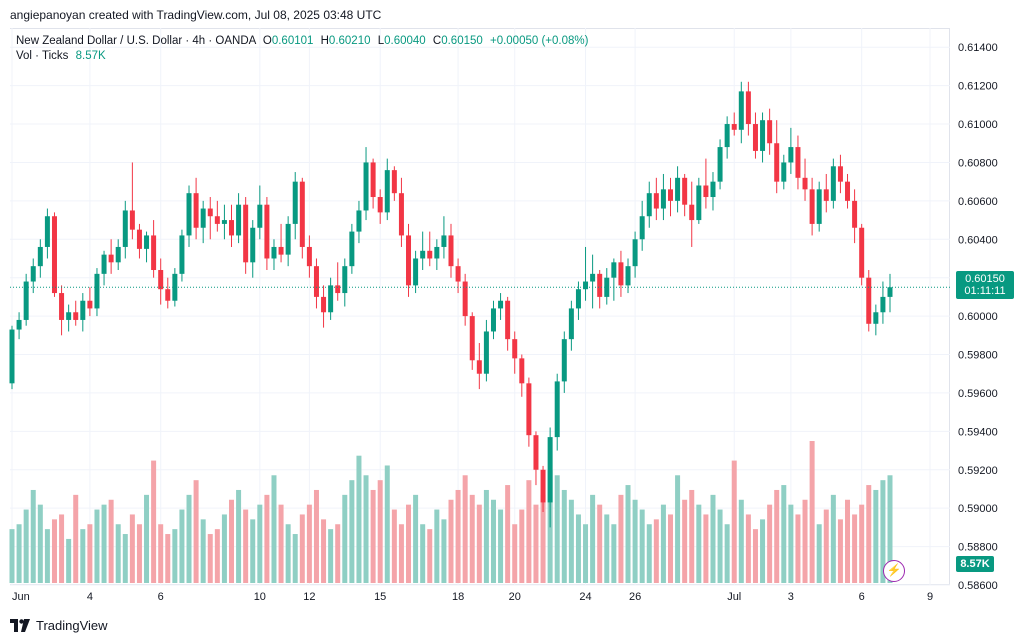 This screenshot has width=1024, height=642. I want to click on lightning-bolt-icon: ⚡, so click(894, 571).